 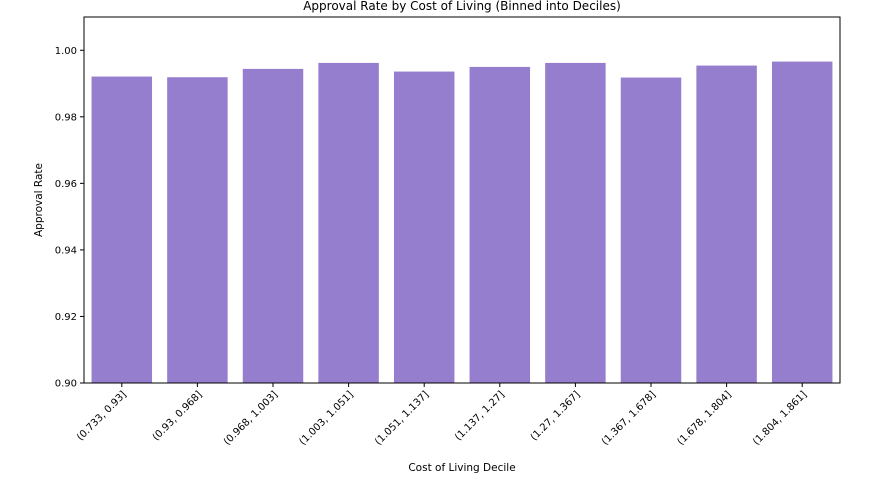 What do you see at coordinates (704, 418) in the screenshot?
I see `x-tick-label-8: (1.678, 1.804]` at bounding box center [704, 418].